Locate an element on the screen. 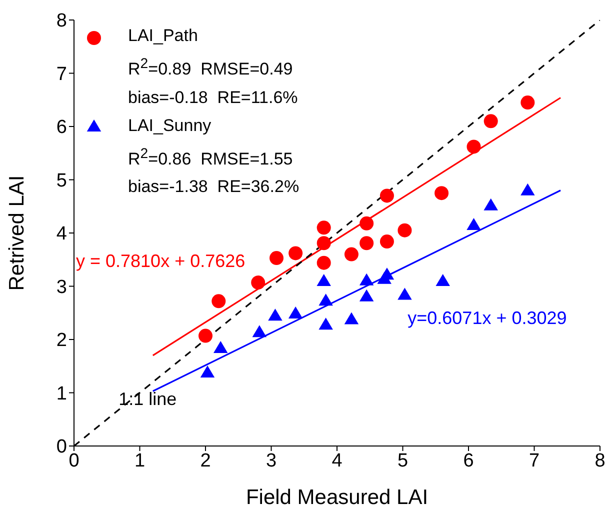  annotation: R$^{2}$=0.86 RMSE=1.55 is located at coordinates (211, 157).